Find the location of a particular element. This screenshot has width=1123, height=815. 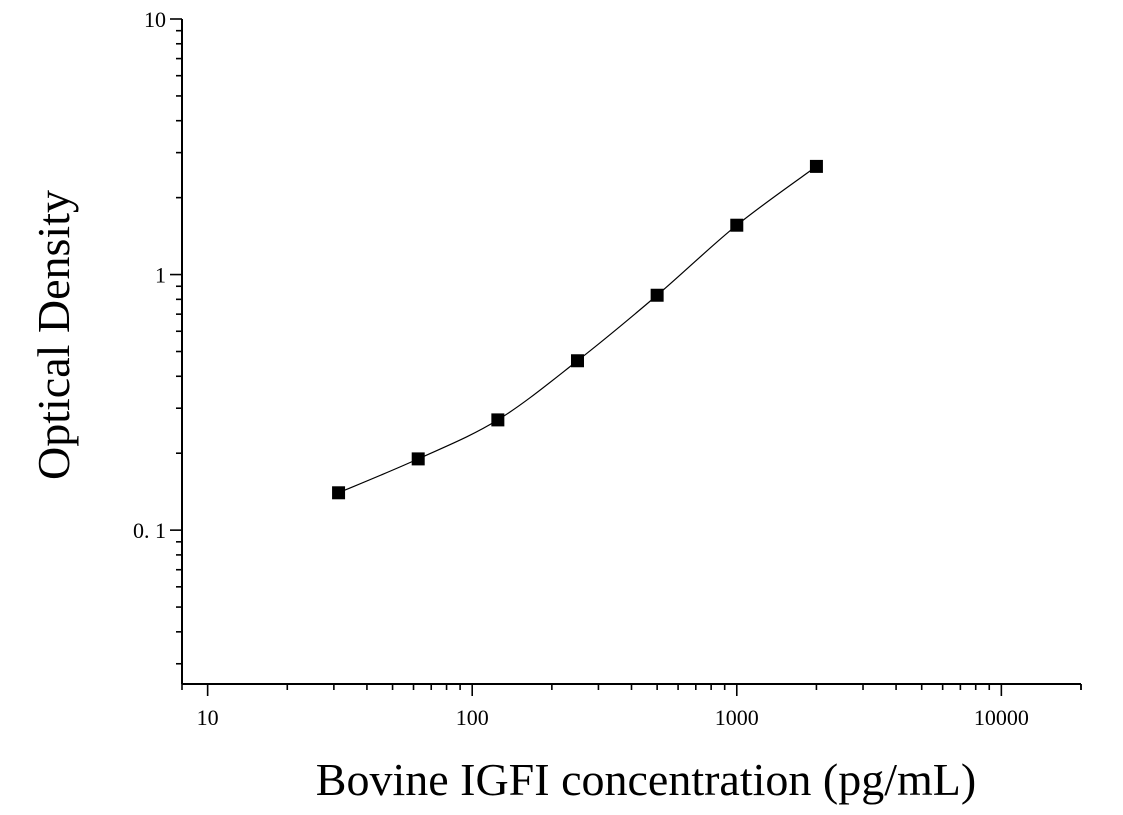

y-tick-label: 10 is located at coordinates (155, 19).